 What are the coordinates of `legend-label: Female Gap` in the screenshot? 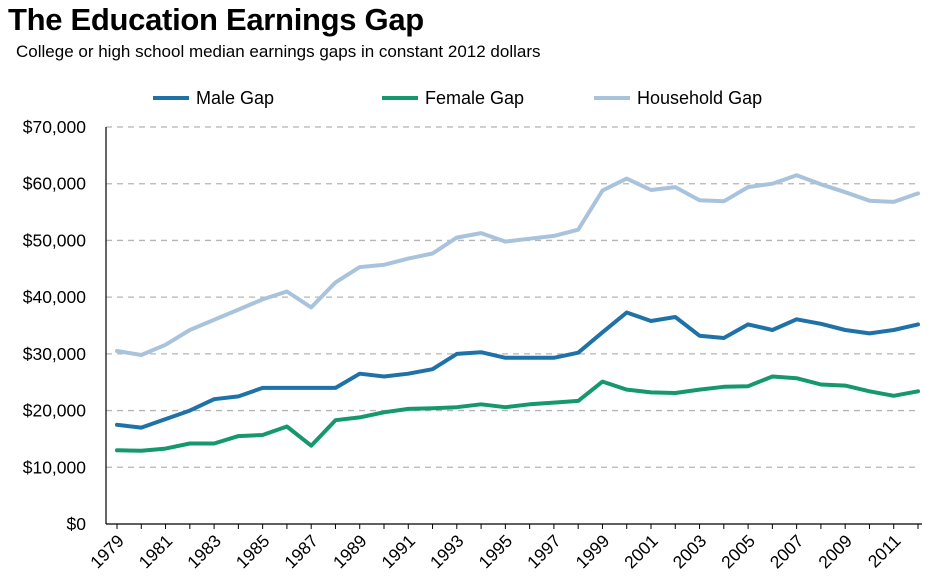 It's located at (474, 98).